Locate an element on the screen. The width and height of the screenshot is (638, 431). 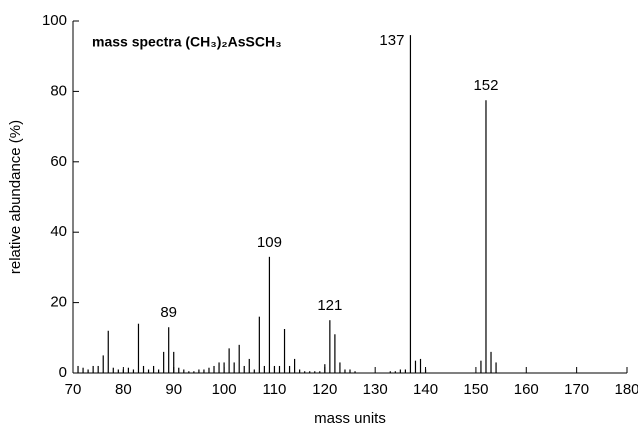
x-tick-label: 120 is located at coordinates (324, 389).